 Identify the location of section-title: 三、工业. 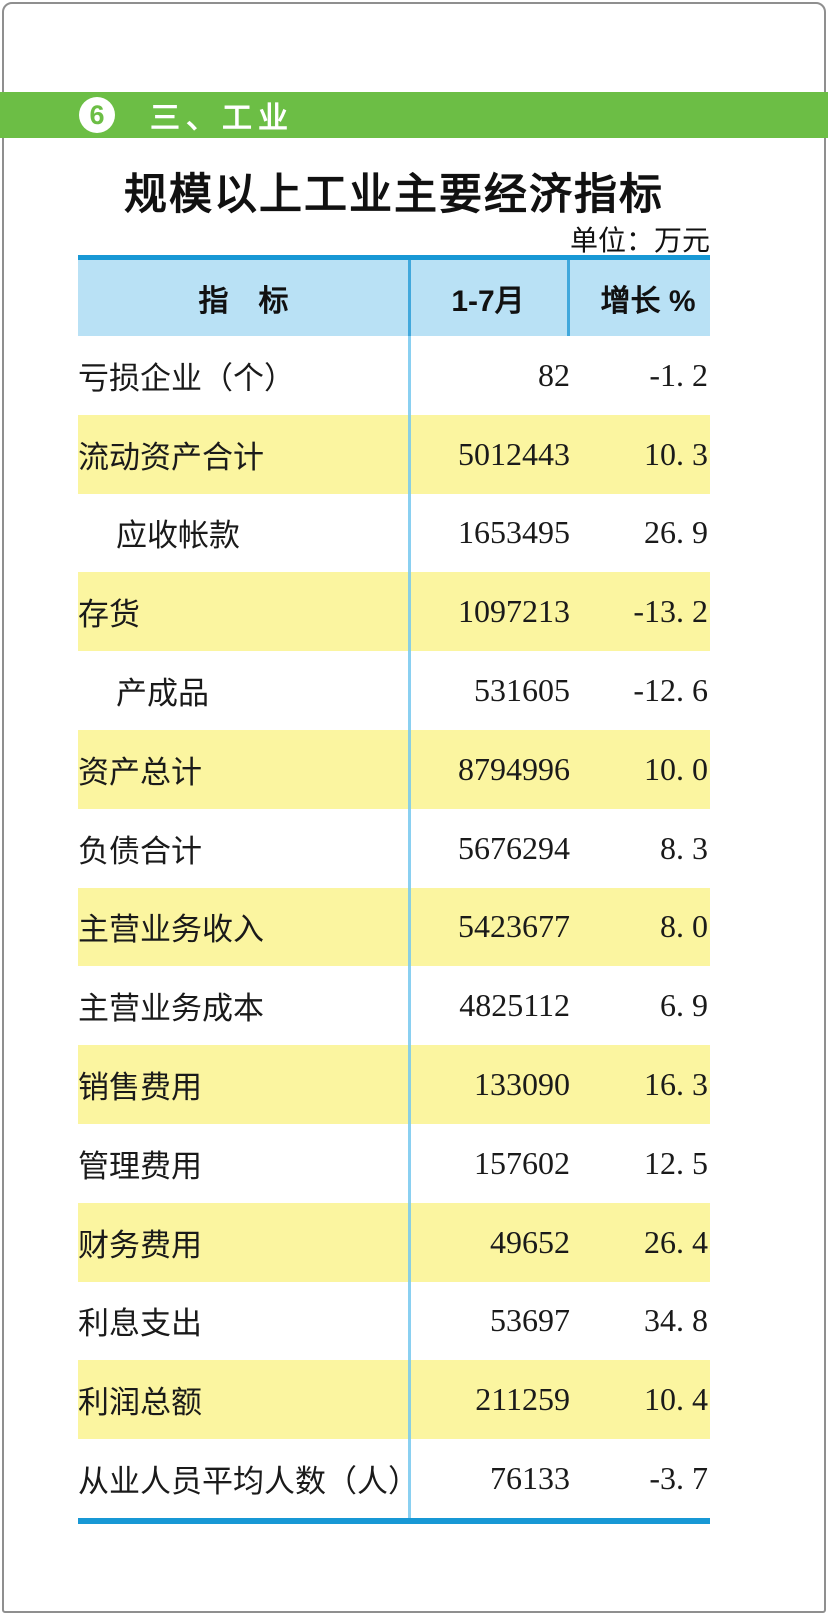
(222, 118).